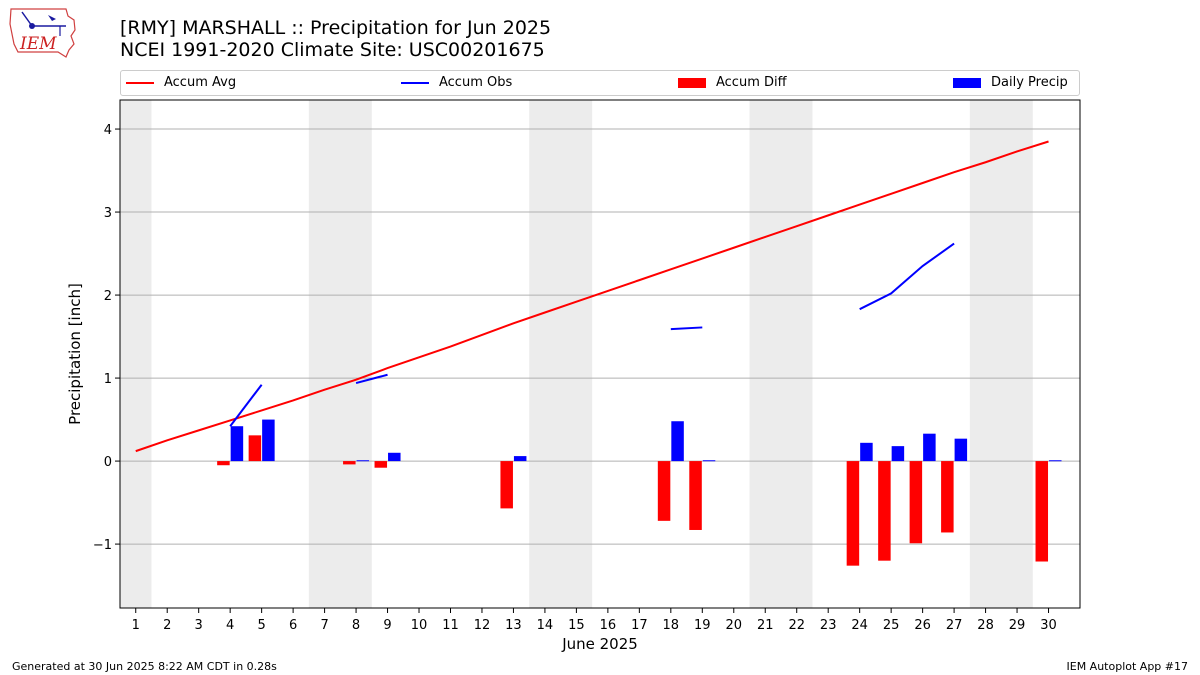  Describe the element at coordinates (891, 625) in the screenshot. I see `x-tick-label: 25` at that location.